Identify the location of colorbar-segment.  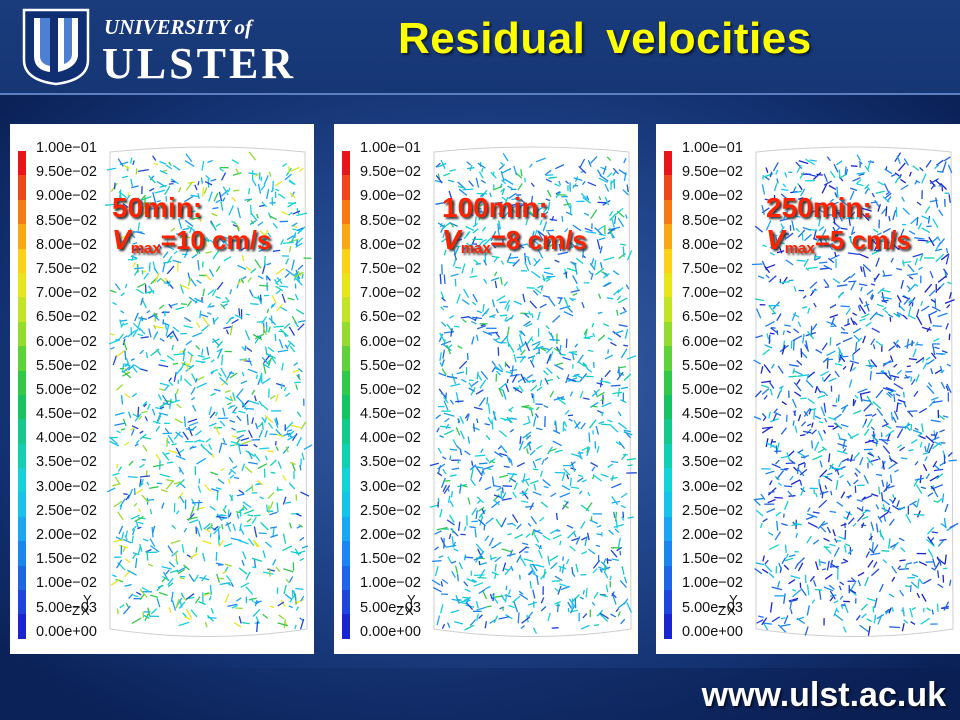
(346, 456).